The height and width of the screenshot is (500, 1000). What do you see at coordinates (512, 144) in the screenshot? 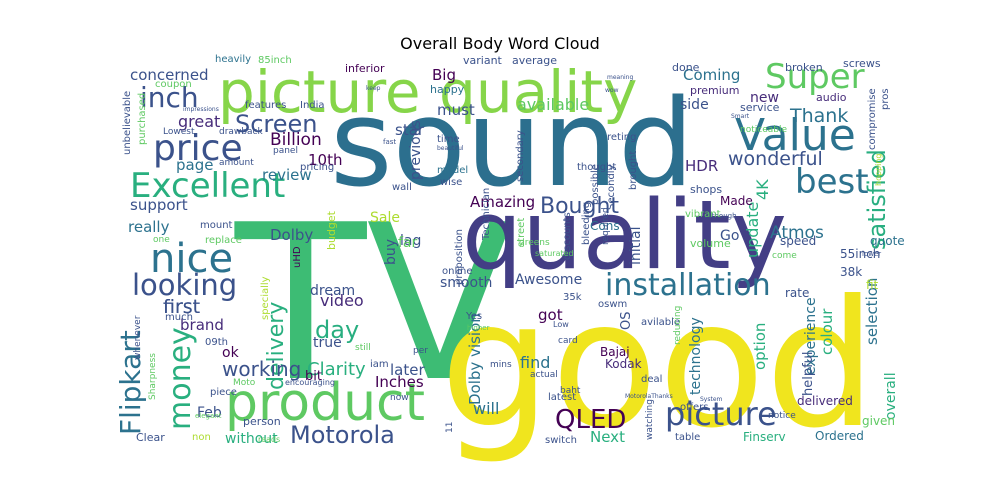
I see `word-sound: sound` at bounding box center [512, 144].